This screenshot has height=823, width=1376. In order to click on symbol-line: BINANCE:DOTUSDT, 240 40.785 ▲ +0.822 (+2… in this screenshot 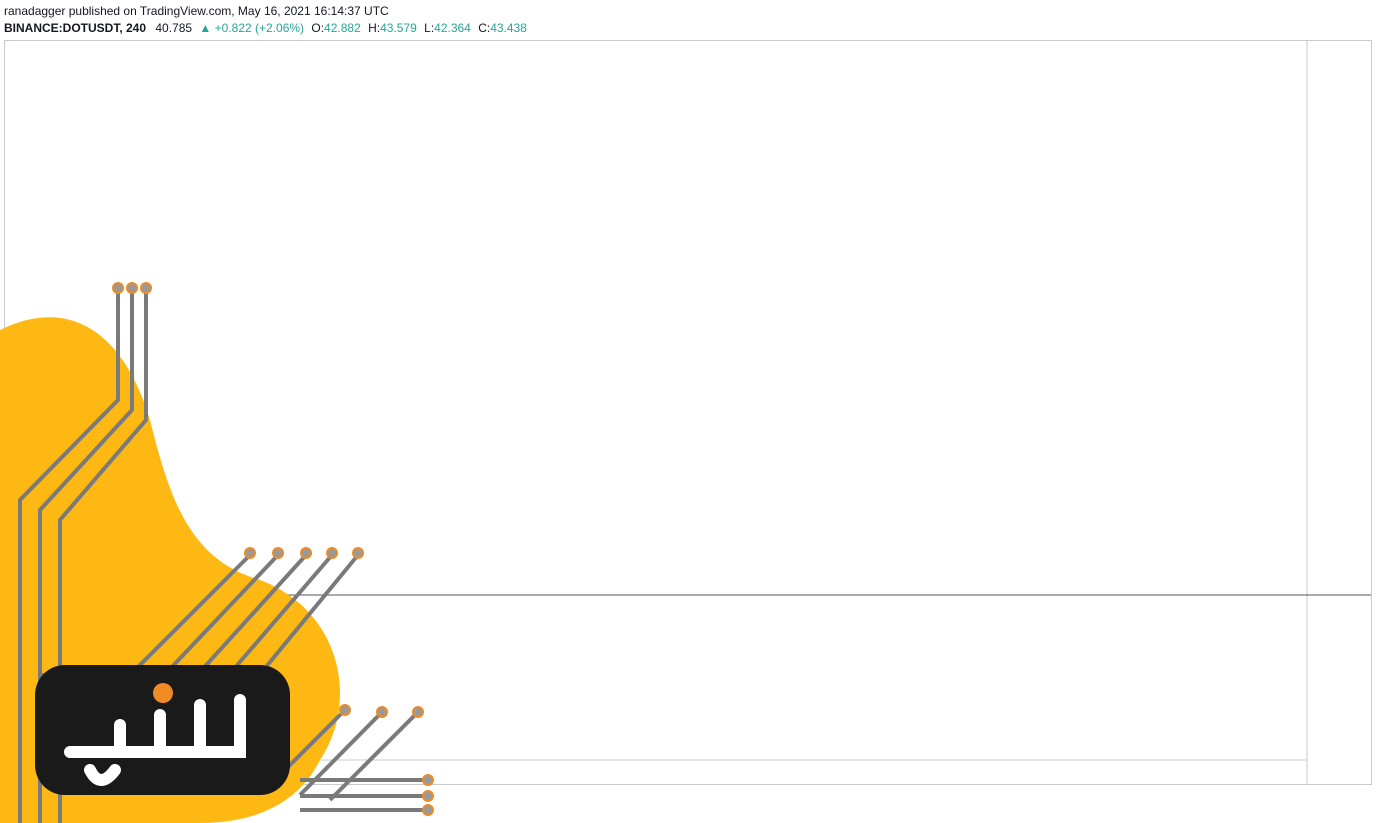, I will do `click(265, 28)`.